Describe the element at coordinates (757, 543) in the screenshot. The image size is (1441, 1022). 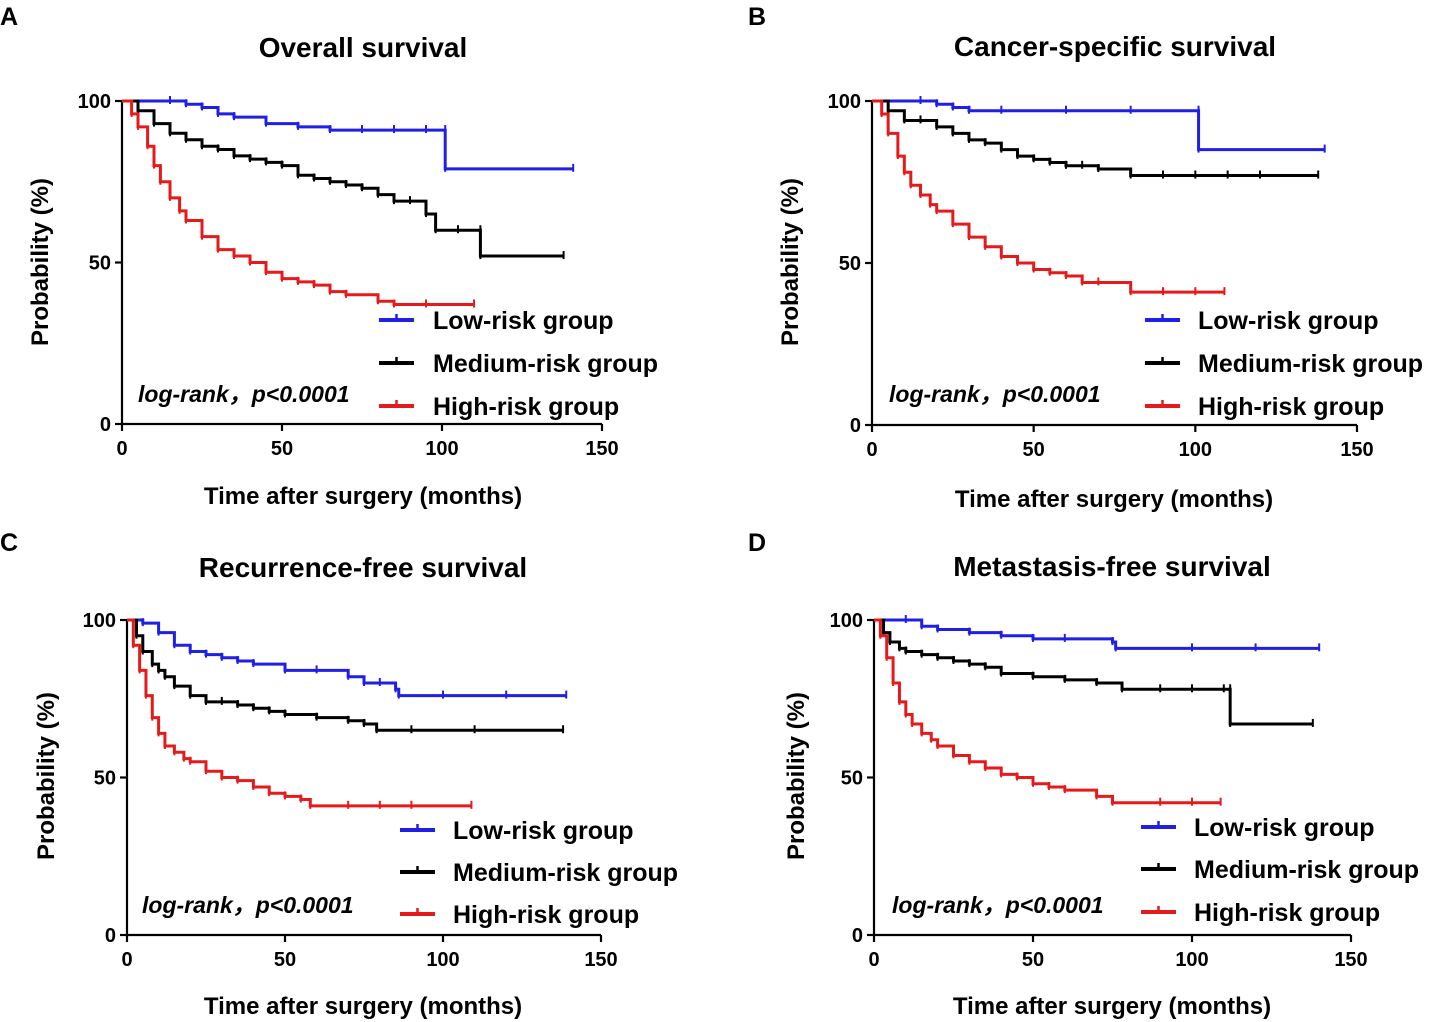
I see `panel-letter: D` at that location.